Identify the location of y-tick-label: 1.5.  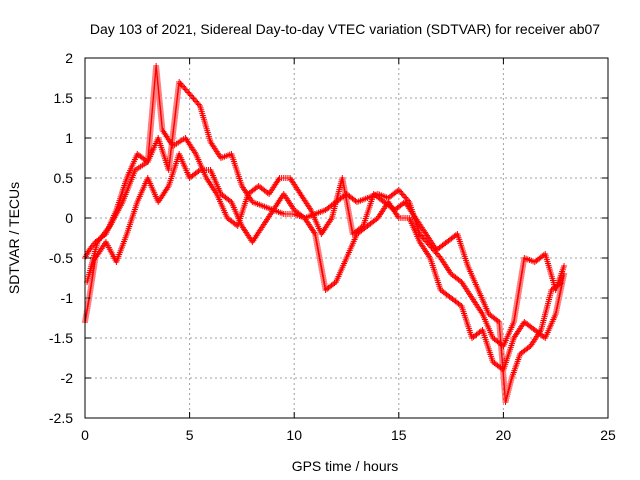
(64, 98).